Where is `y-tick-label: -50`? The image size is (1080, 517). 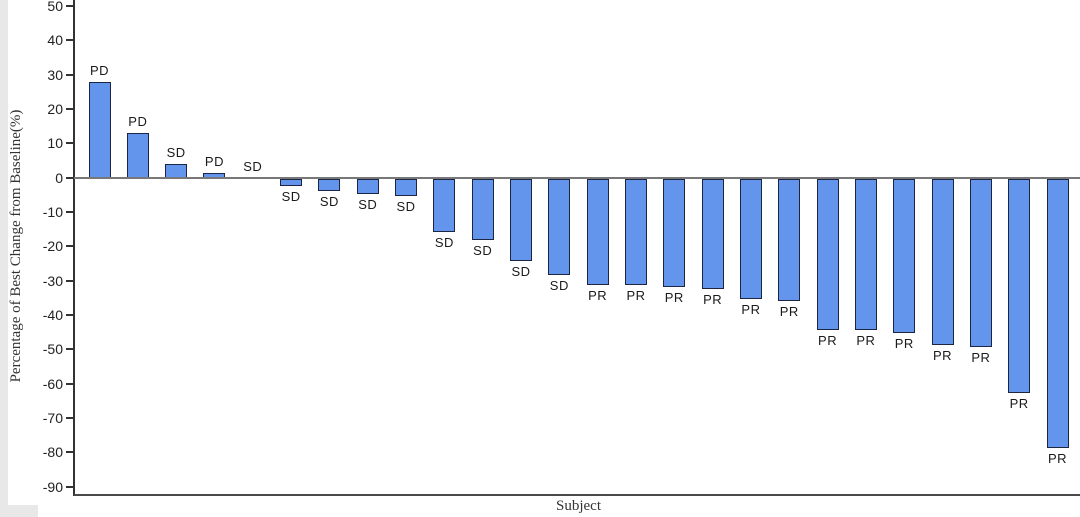
y-tick-label: -50 is located at coordinates (52, 349).